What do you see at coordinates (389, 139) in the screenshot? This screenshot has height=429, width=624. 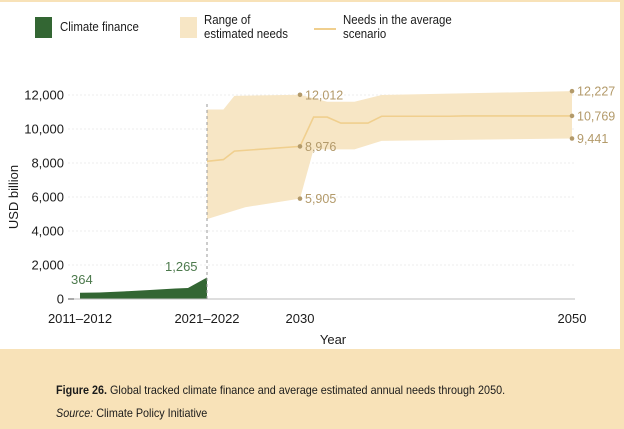 I see `needs-average-line` at bounding box center [389, 139].